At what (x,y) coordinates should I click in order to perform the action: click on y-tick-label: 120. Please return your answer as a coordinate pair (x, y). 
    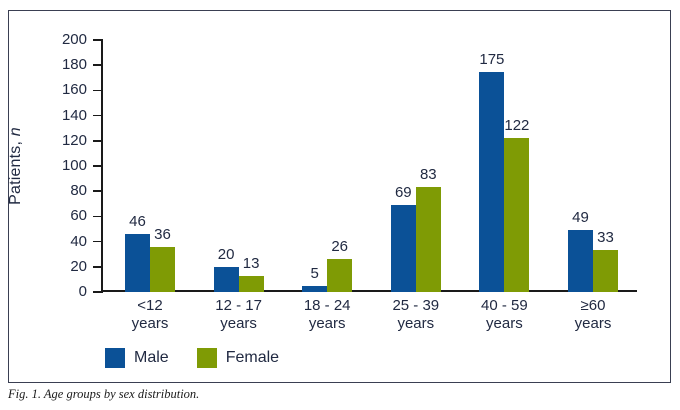
    Looking at the image, I should click on (74, 140).